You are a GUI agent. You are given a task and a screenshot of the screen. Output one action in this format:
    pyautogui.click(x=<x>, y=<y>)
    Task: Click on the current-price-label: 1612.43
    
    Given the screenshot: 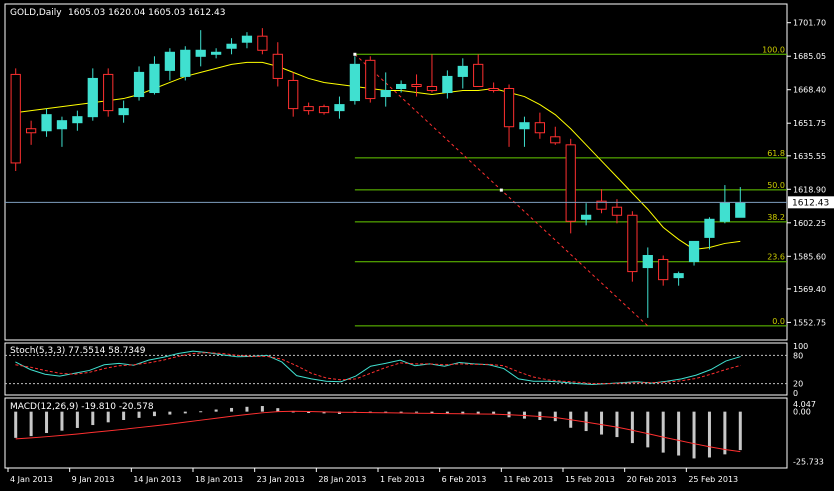 What is the action you would take?
    pyautogui.click(x=810, y=203)
    